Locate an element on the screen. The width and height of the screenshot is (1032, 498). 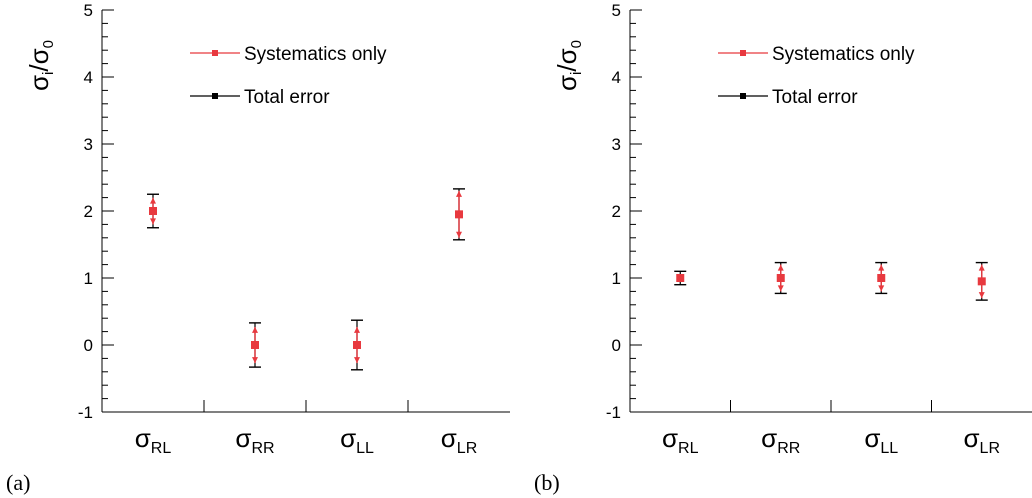
panel-label: (b) is located at coordinates (547, 482).